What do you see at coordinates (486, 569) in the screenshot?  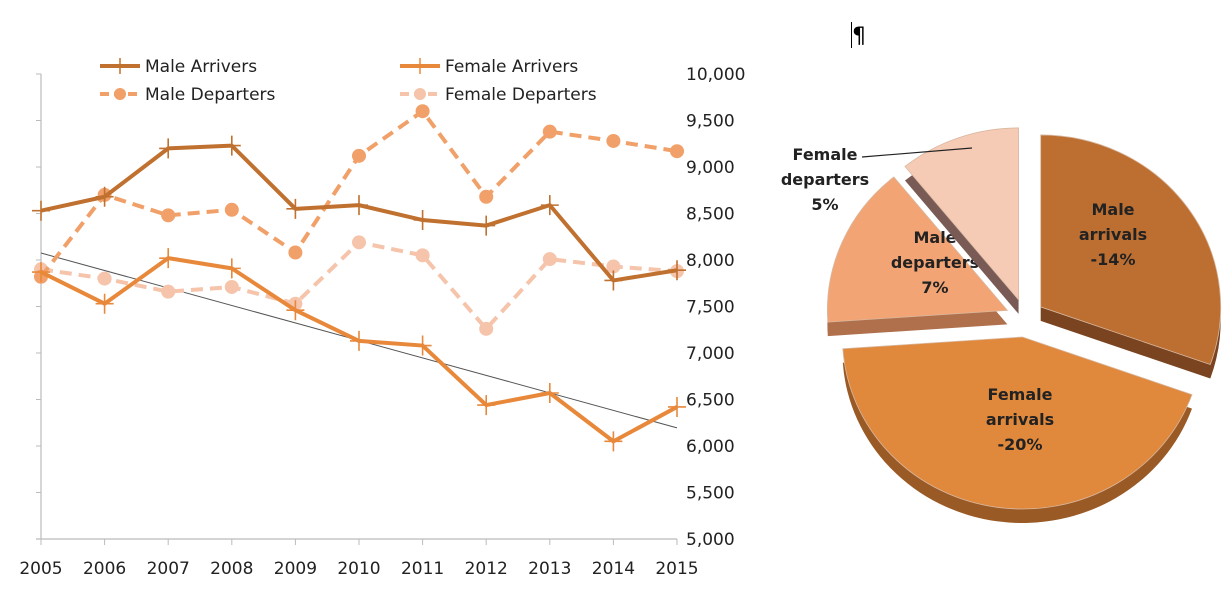 I see `x-tick-label: 2012` at bounding box center [486, 569].